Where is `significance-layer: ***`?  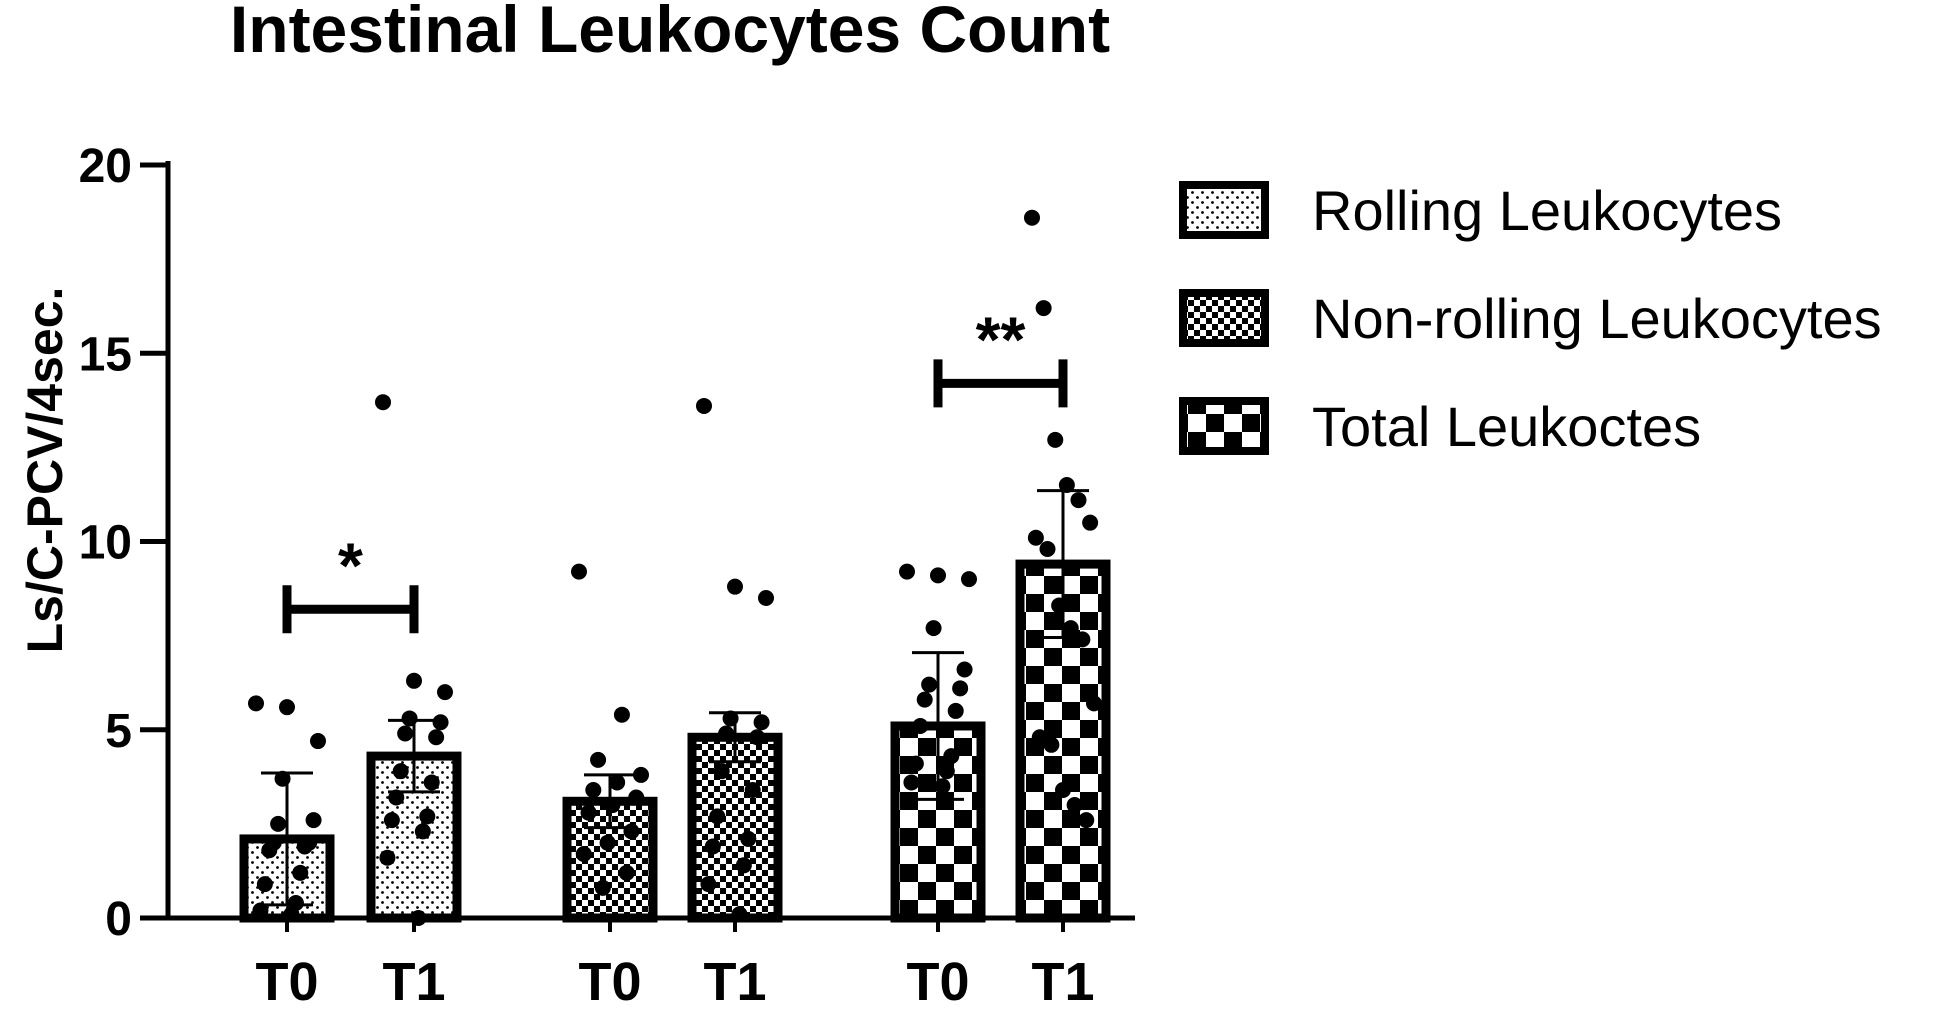 significance-layer: *** is located at coordinates (675, 468).